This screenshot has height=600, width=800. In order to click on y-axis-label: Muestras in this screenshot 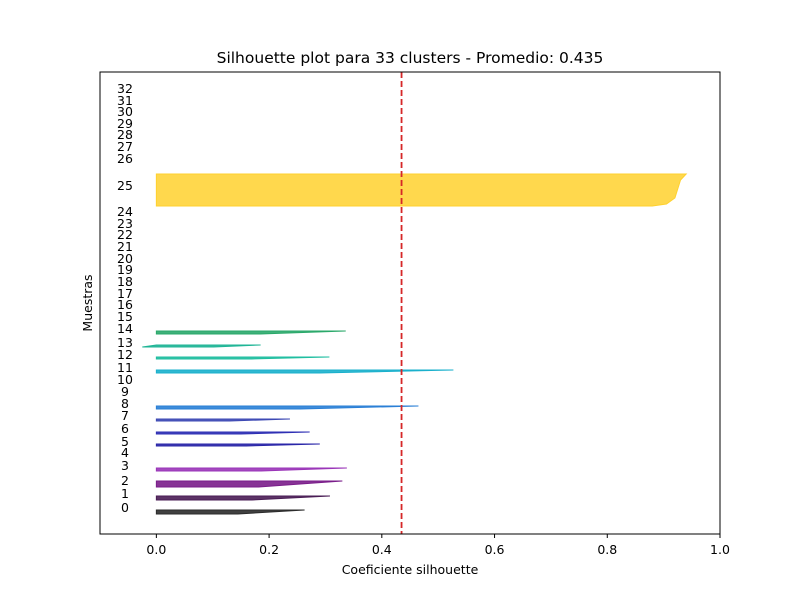, I will do `click(87, 302)`.